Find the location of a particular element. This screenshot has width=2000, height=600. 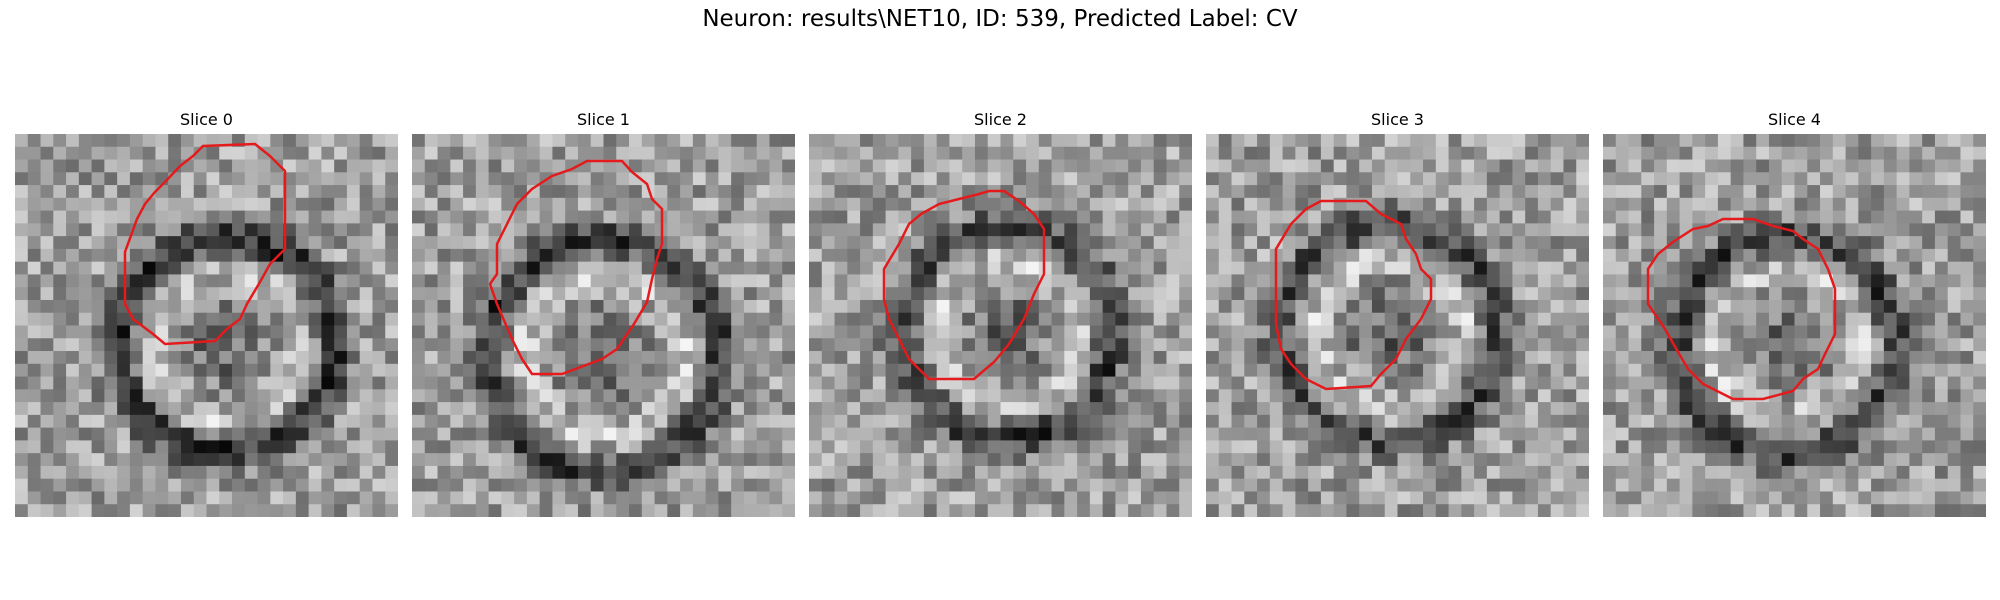

slice-0-title: Slice 0 is located at coordinates (206, 119).